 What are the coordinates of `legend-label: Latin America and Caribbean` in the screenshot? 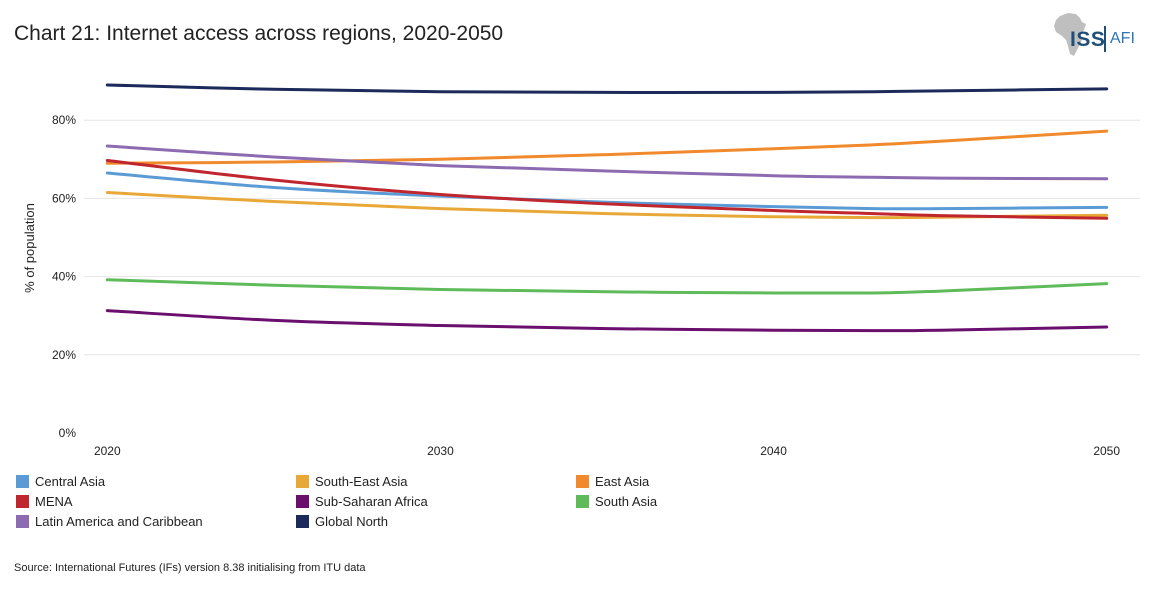 It's located at (119, 521).